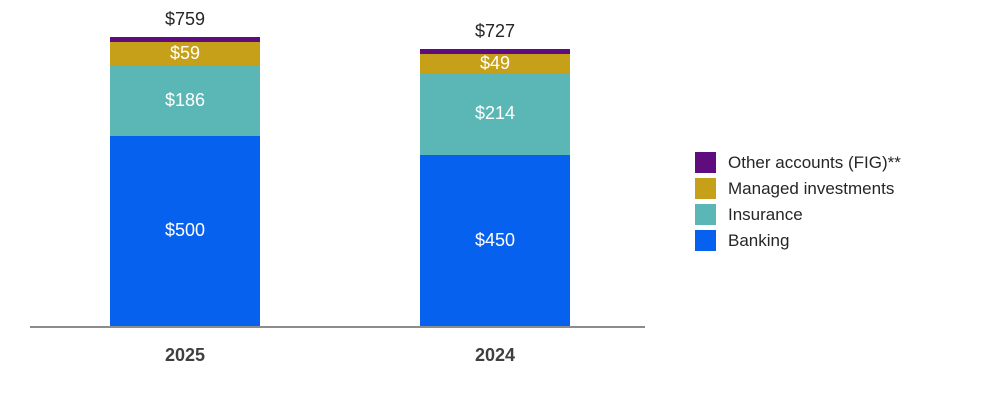  I want to click on segment-banking-2025: $500, so click(185, 230).